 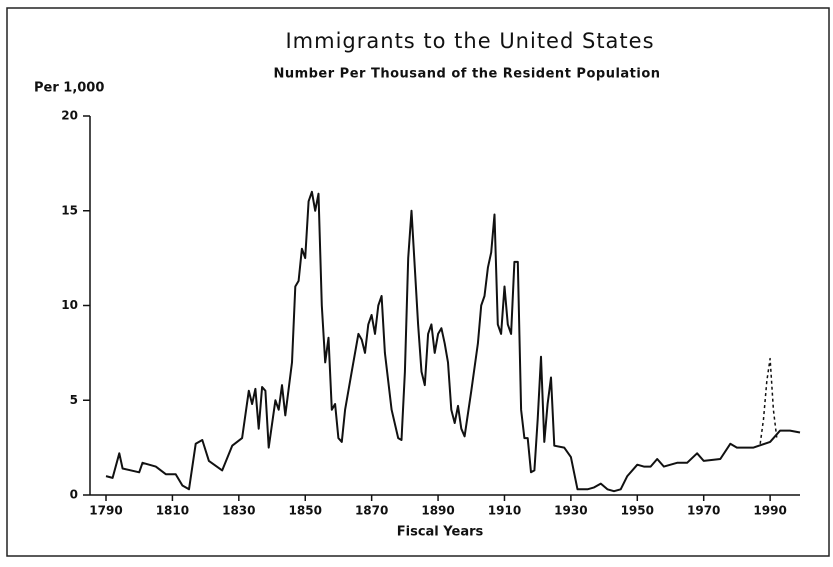 I want to click on x-tick-label: 1870, so click(x=371, y=511).